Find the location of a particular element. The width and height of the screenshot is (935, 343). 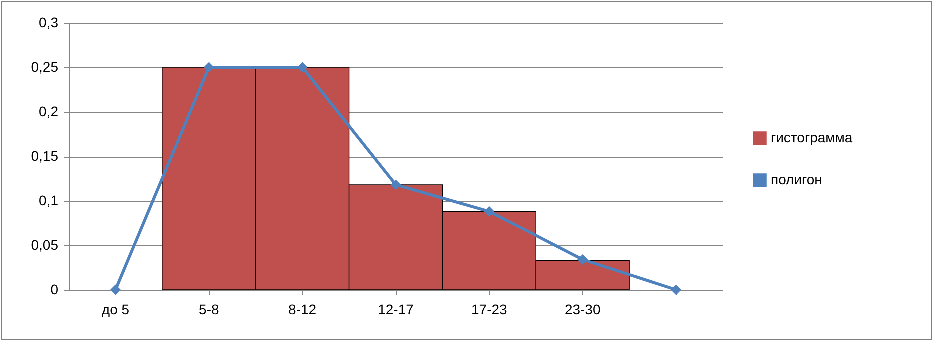

y-tick-label: 0,2 is located at coordinates (49, 112).